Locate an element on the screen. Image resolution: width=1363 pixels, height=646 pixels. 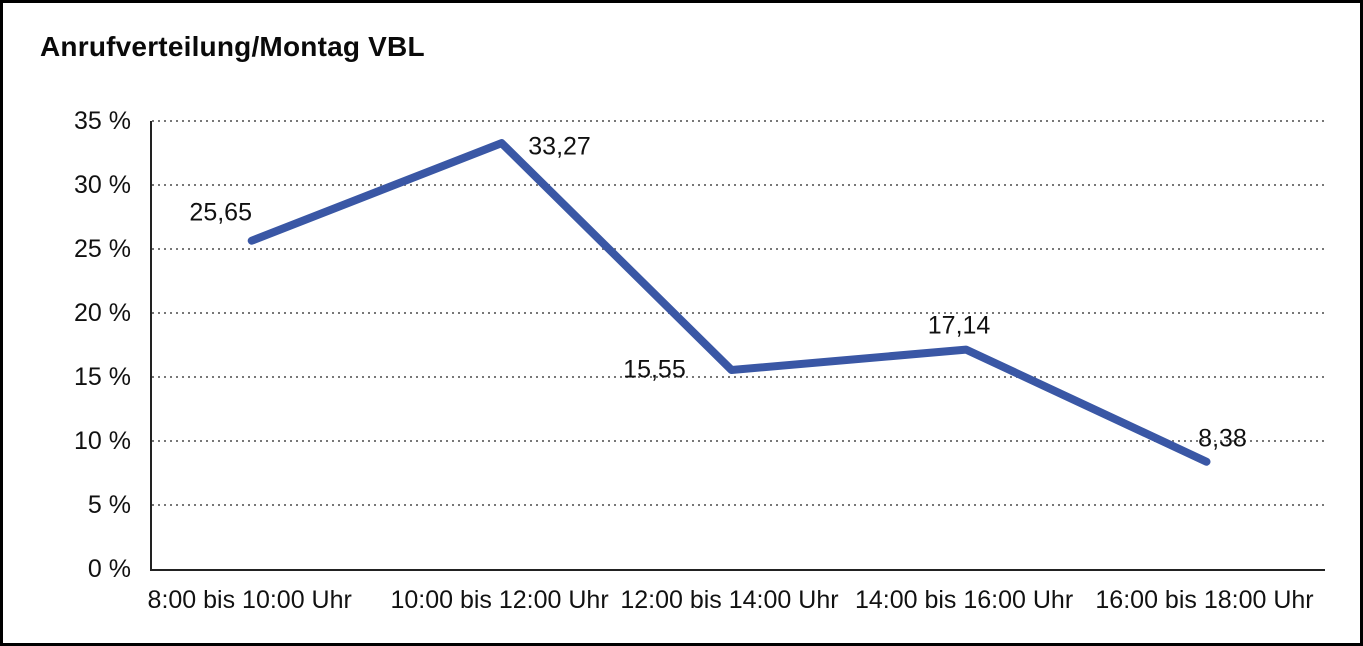
x-tick-label: 12:00 bis 14:00 Uhr is located at coordinates (729, 600).